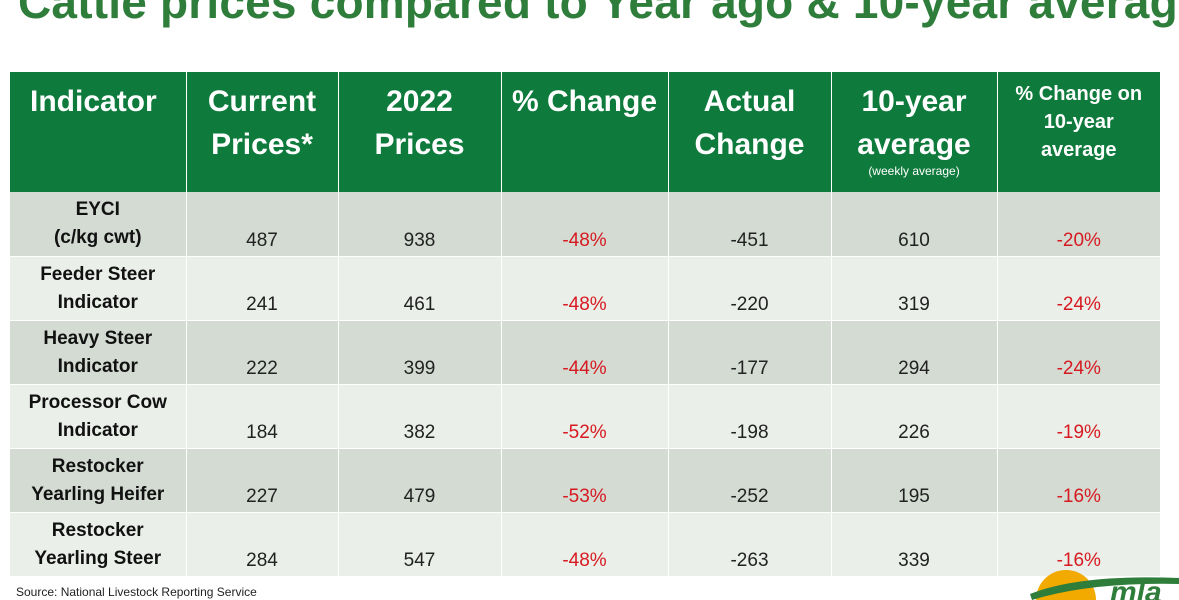 This screenshot has height=600, width=1179. Describe the element at coordinates (262, 288) in the screenshot. I see `cell-current-price: 241` at that location.